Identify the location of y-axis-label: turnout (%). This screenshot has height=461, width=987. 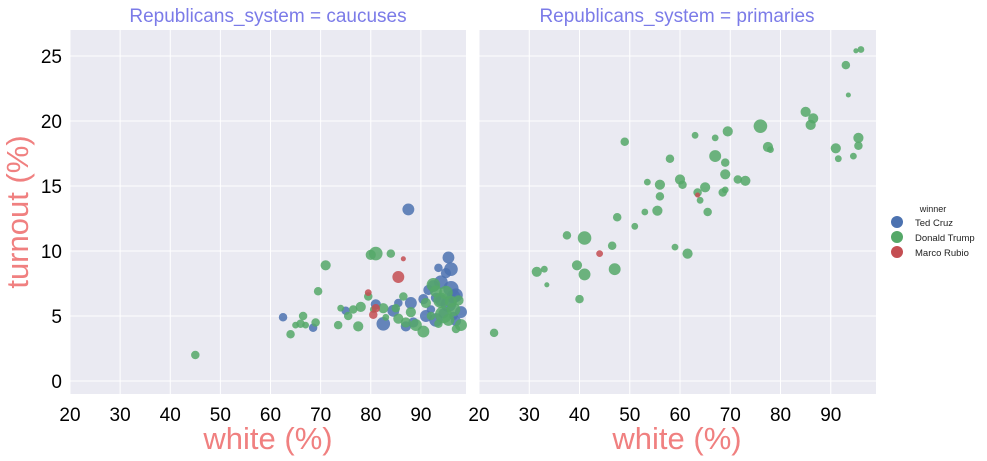
(17, 211).